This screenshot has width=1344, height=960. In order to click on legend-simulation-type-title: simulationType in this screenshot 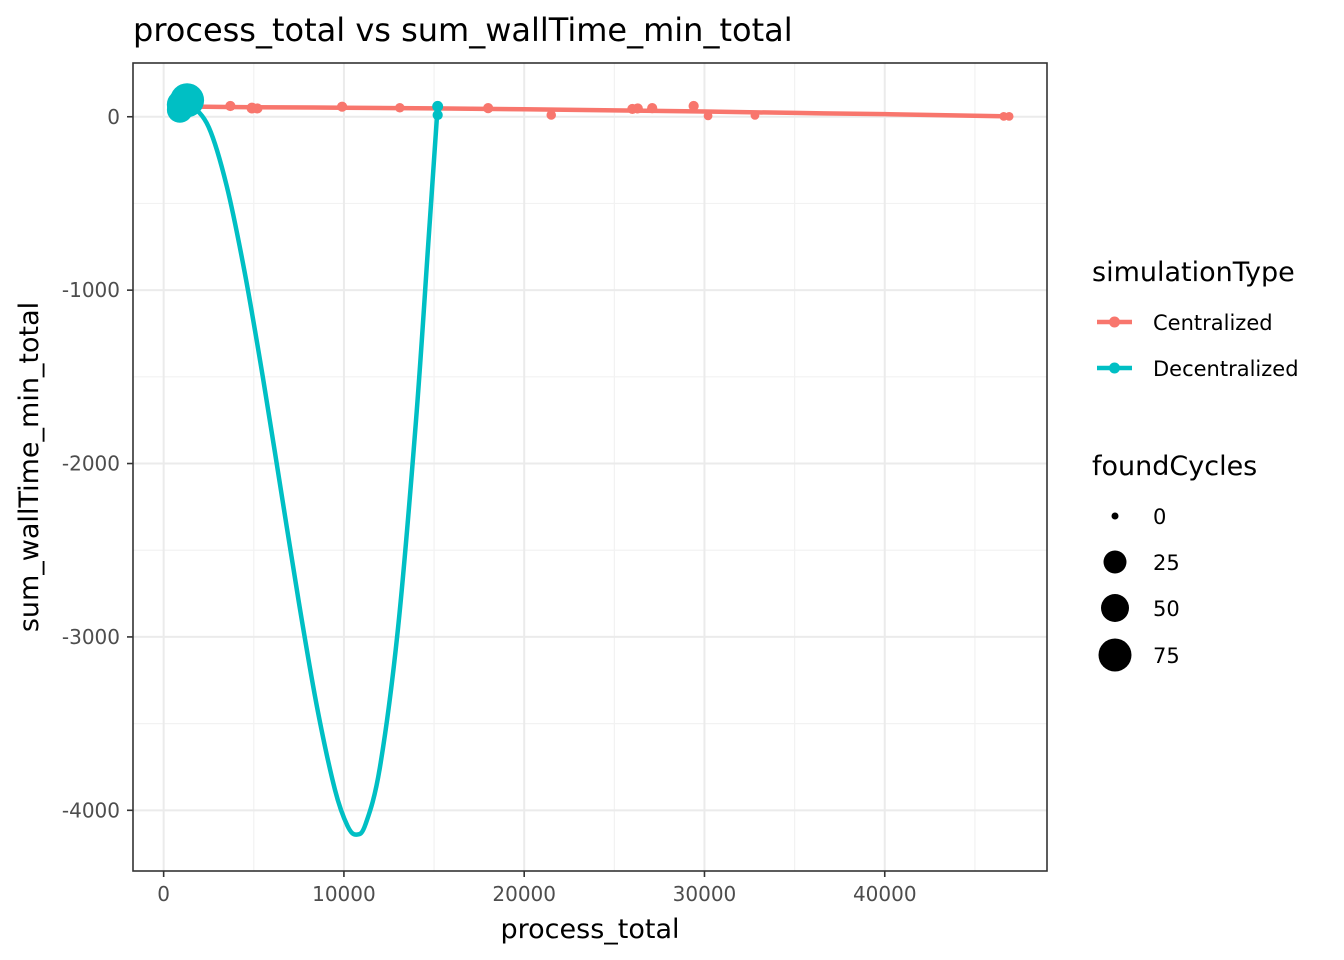, I will do `click(1193, 272)`.